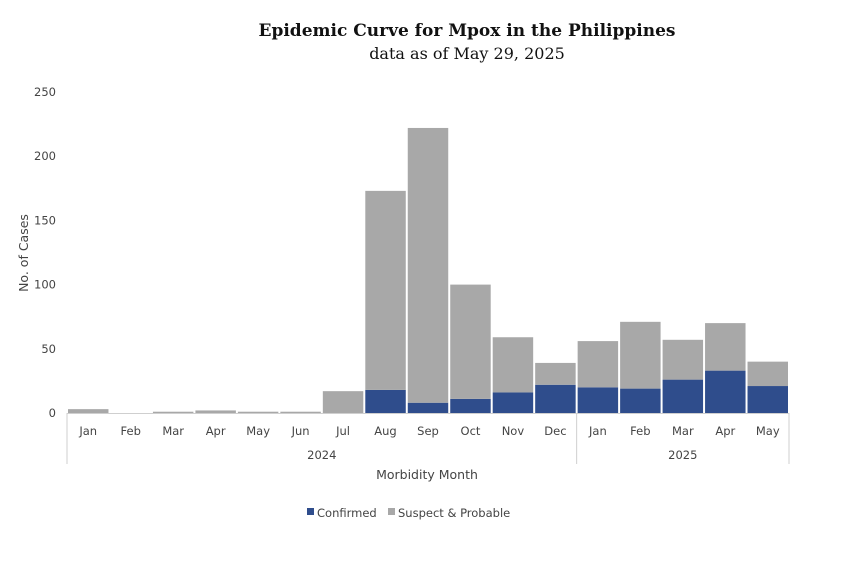 The width and height of the screenshot is (854, 561). What do you see at coordinates (427, 474) in the screenshot?
I see `x-axis-title: Morbidity Month` at bounding box center [427, 474].